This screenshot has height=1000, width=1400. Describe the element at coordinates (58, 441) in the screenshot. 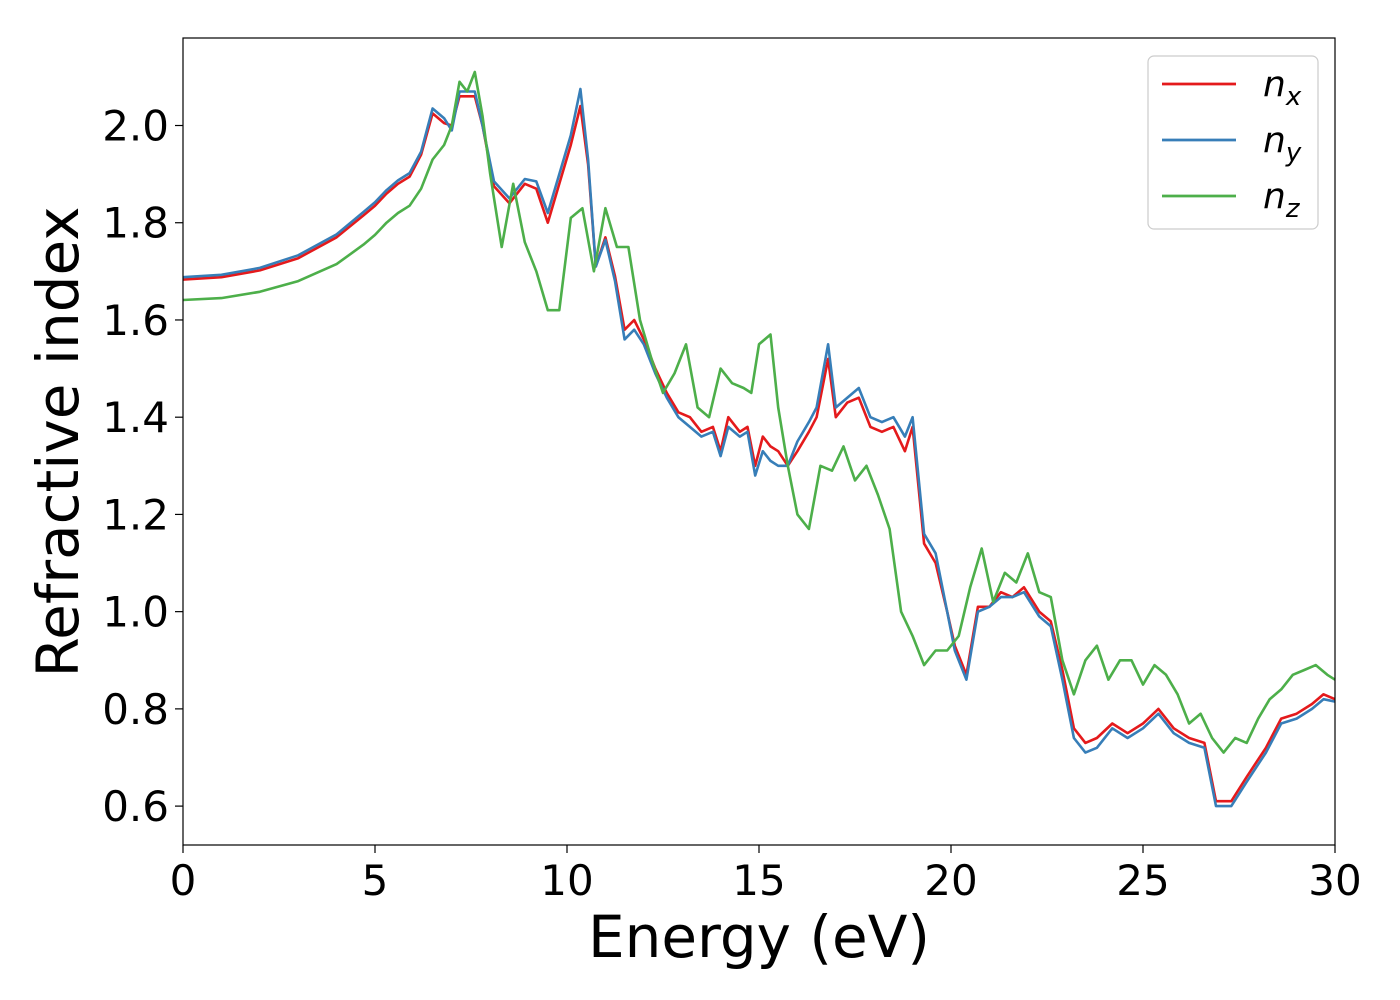

I see `y-axis-title: Refractive index` at that location.